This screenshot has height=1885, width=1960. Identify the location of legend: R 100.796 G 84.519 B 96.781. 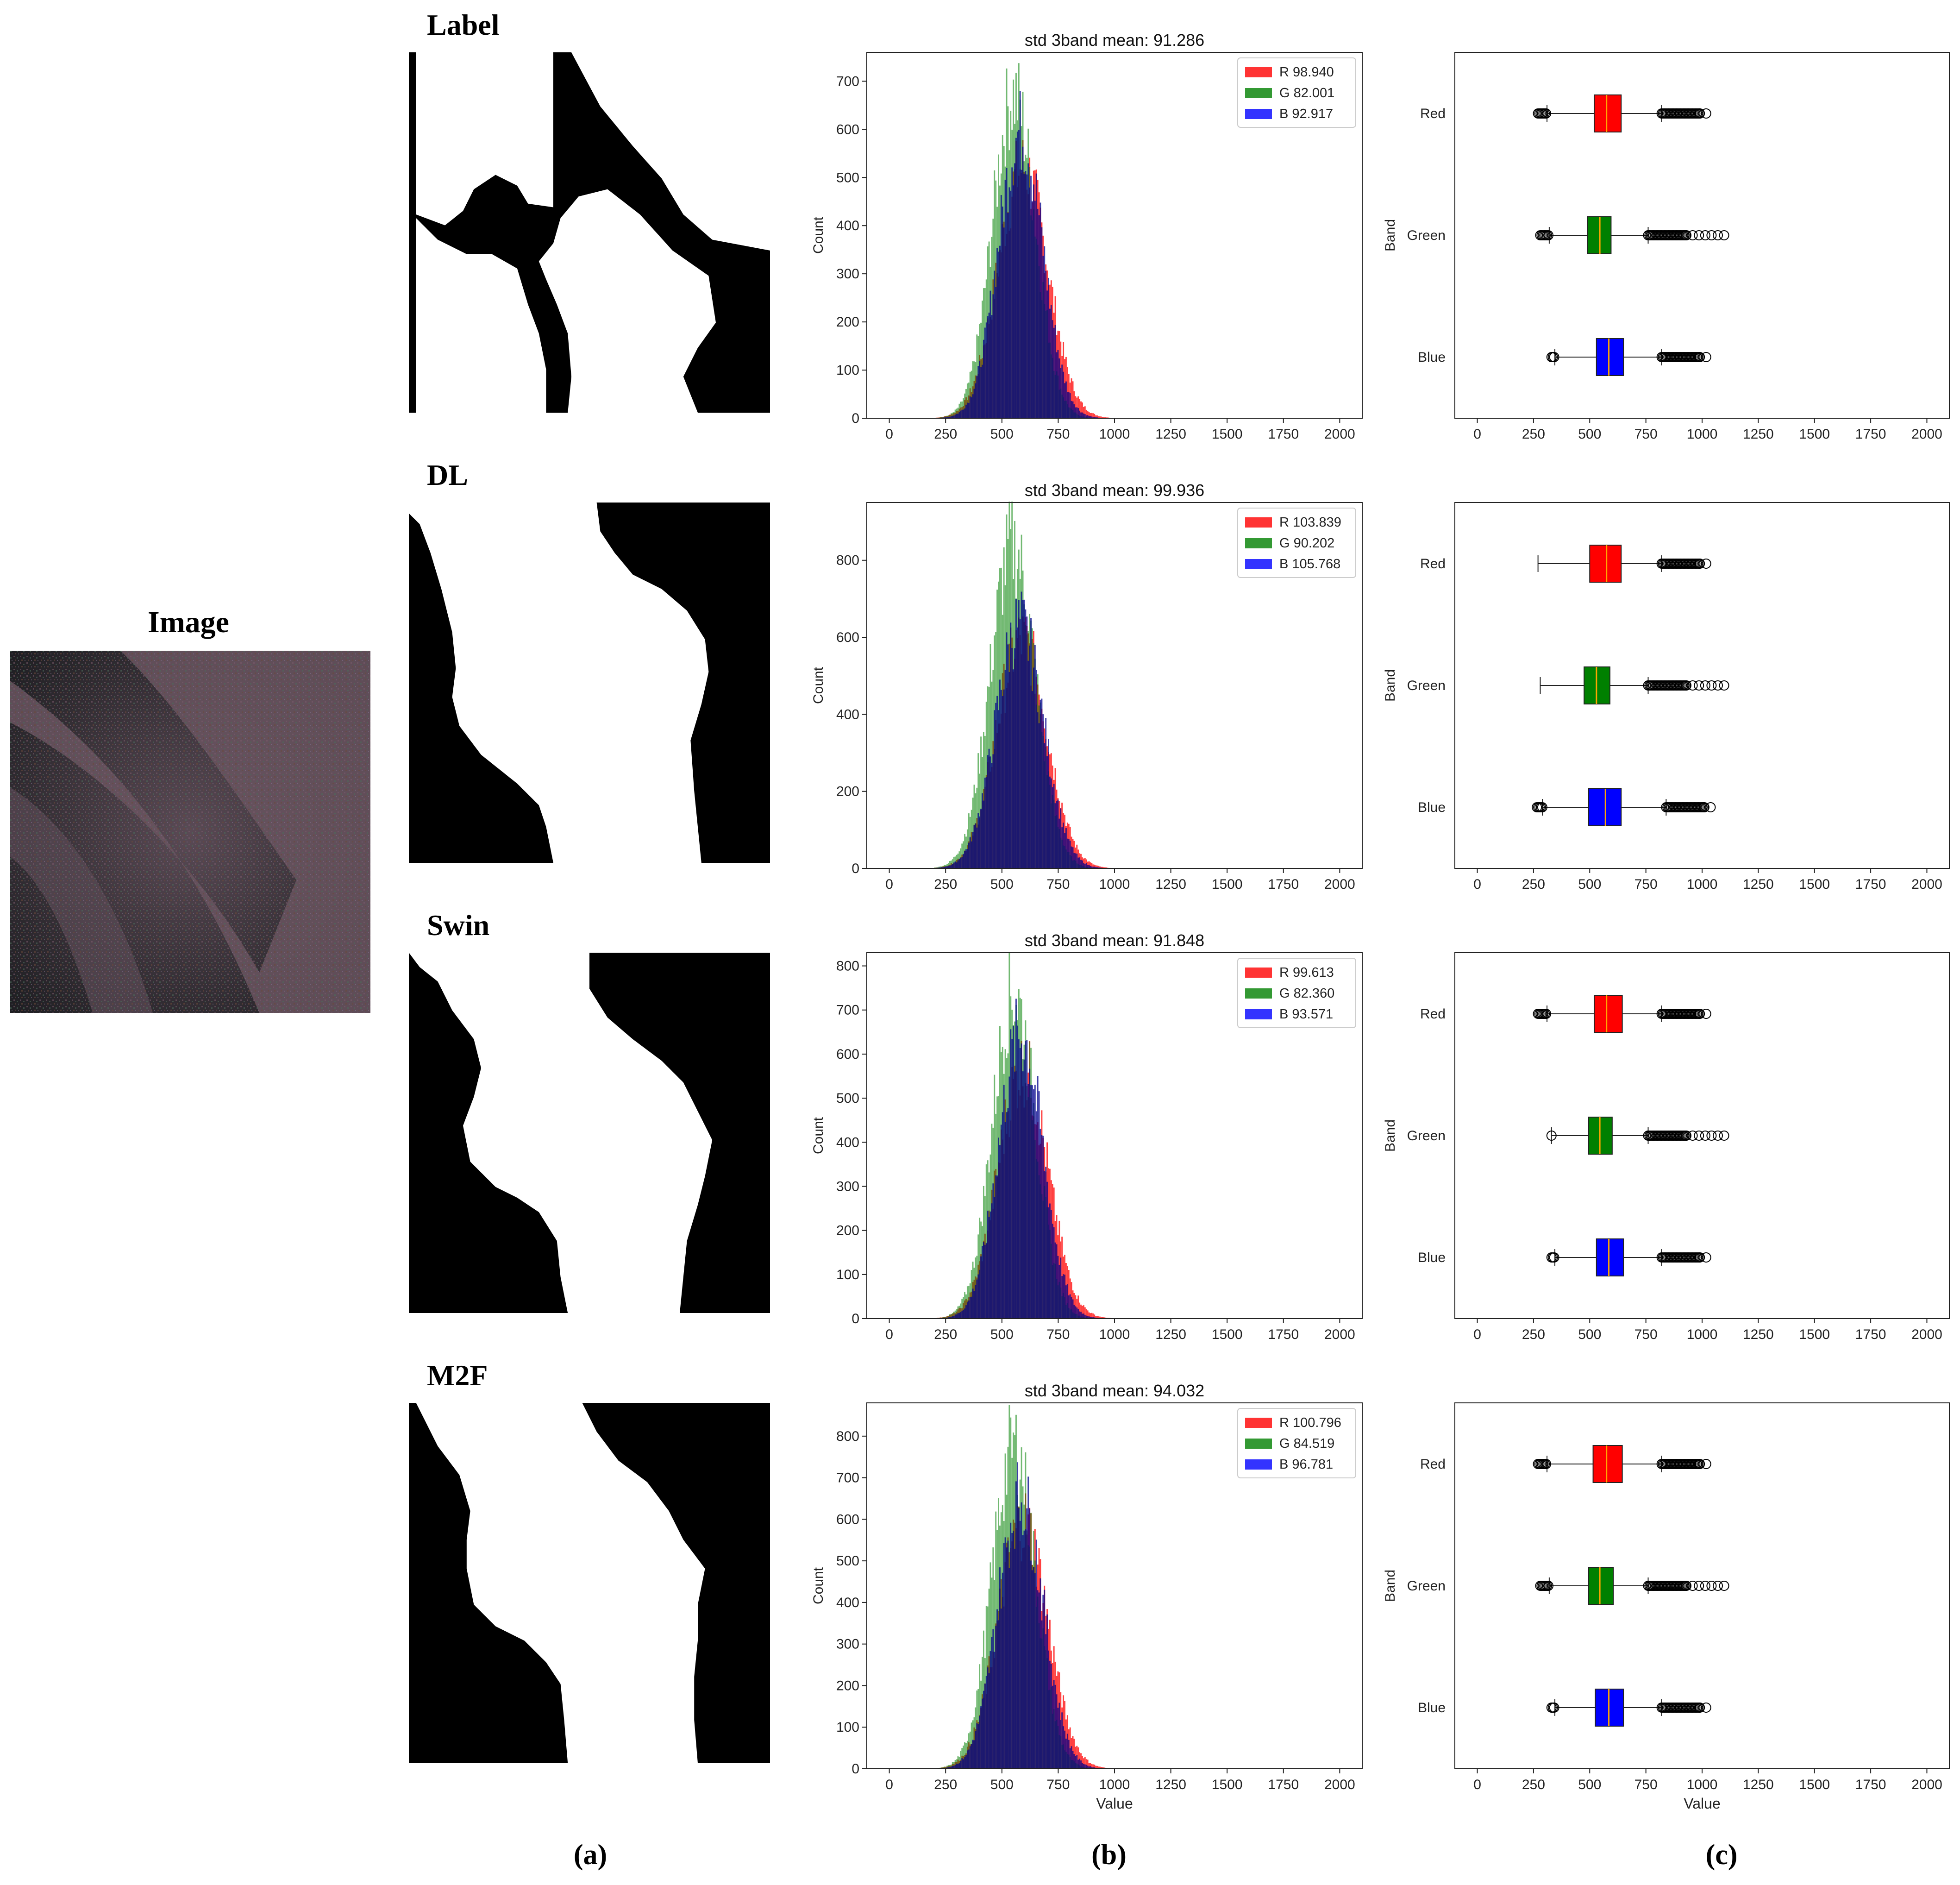
(1296, 1443).